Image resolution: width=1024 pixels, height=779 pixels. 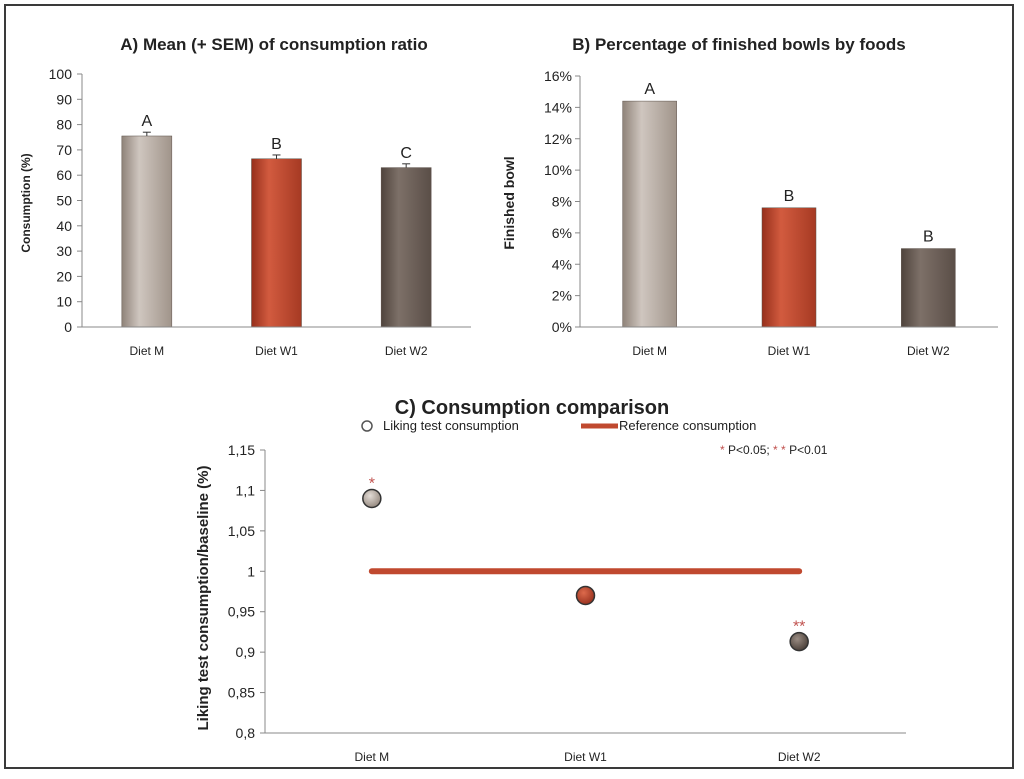 I want to click on chart-a-bar-label: A, so click(x=146, y=121).